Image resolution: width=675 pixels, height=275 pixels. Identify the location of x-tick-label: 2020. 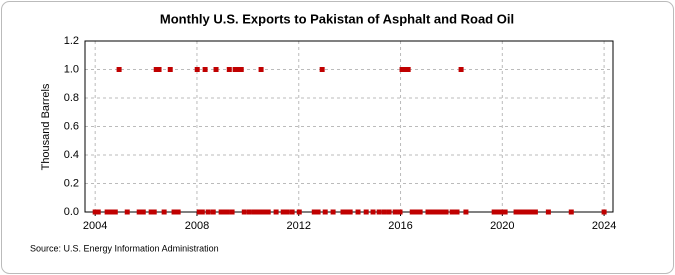
(502, 226).